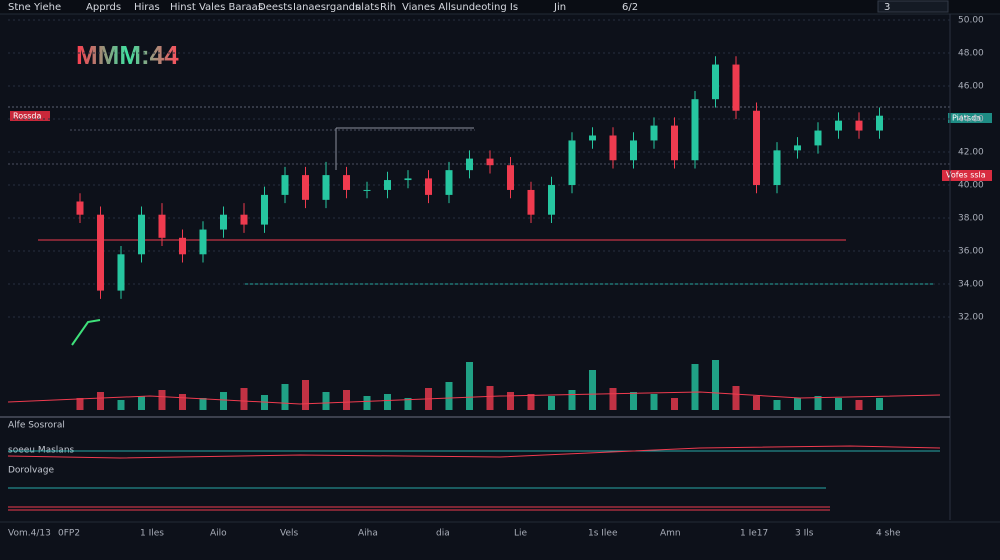  What do you see at coordinates (971, 54) in the screenshot?
I see `y-tick-label: 48.00` at bounding box center [971, 54].